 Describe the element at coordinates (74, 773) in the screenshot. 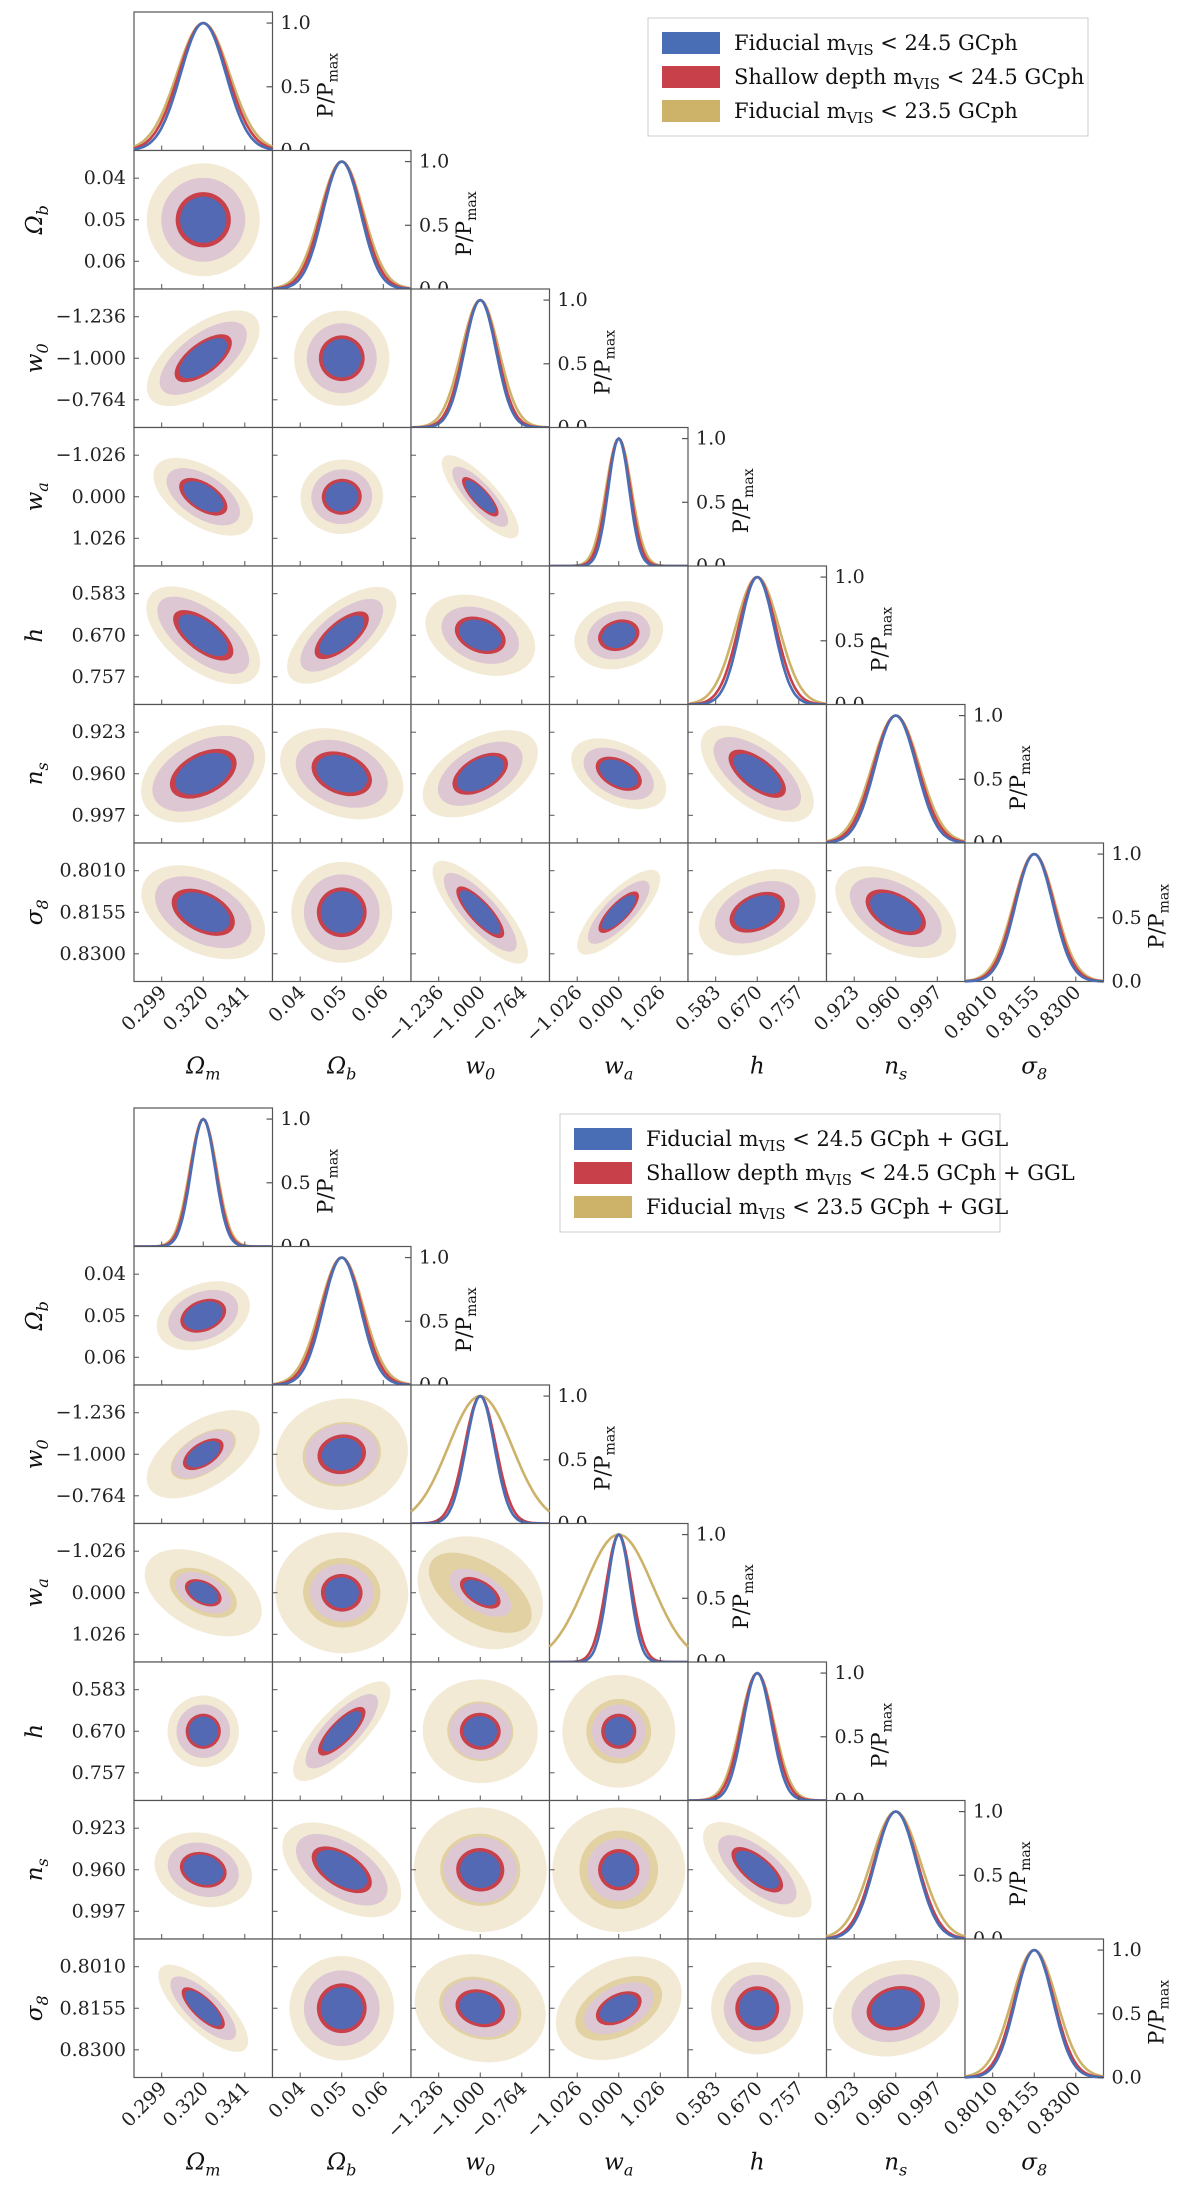

I see `y-axis-5: 0.923 0.960 0.997 ns` at that location.